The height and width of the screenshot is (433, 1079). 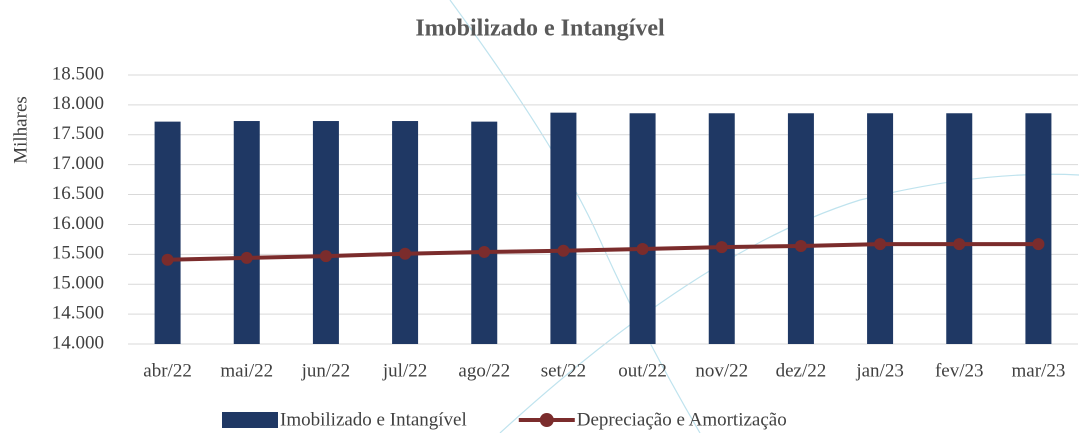 What do you see at coordinates (879, 370) in the screenshot?
I see `x-tick-label: jan/23` at bounding box center [879, 370].